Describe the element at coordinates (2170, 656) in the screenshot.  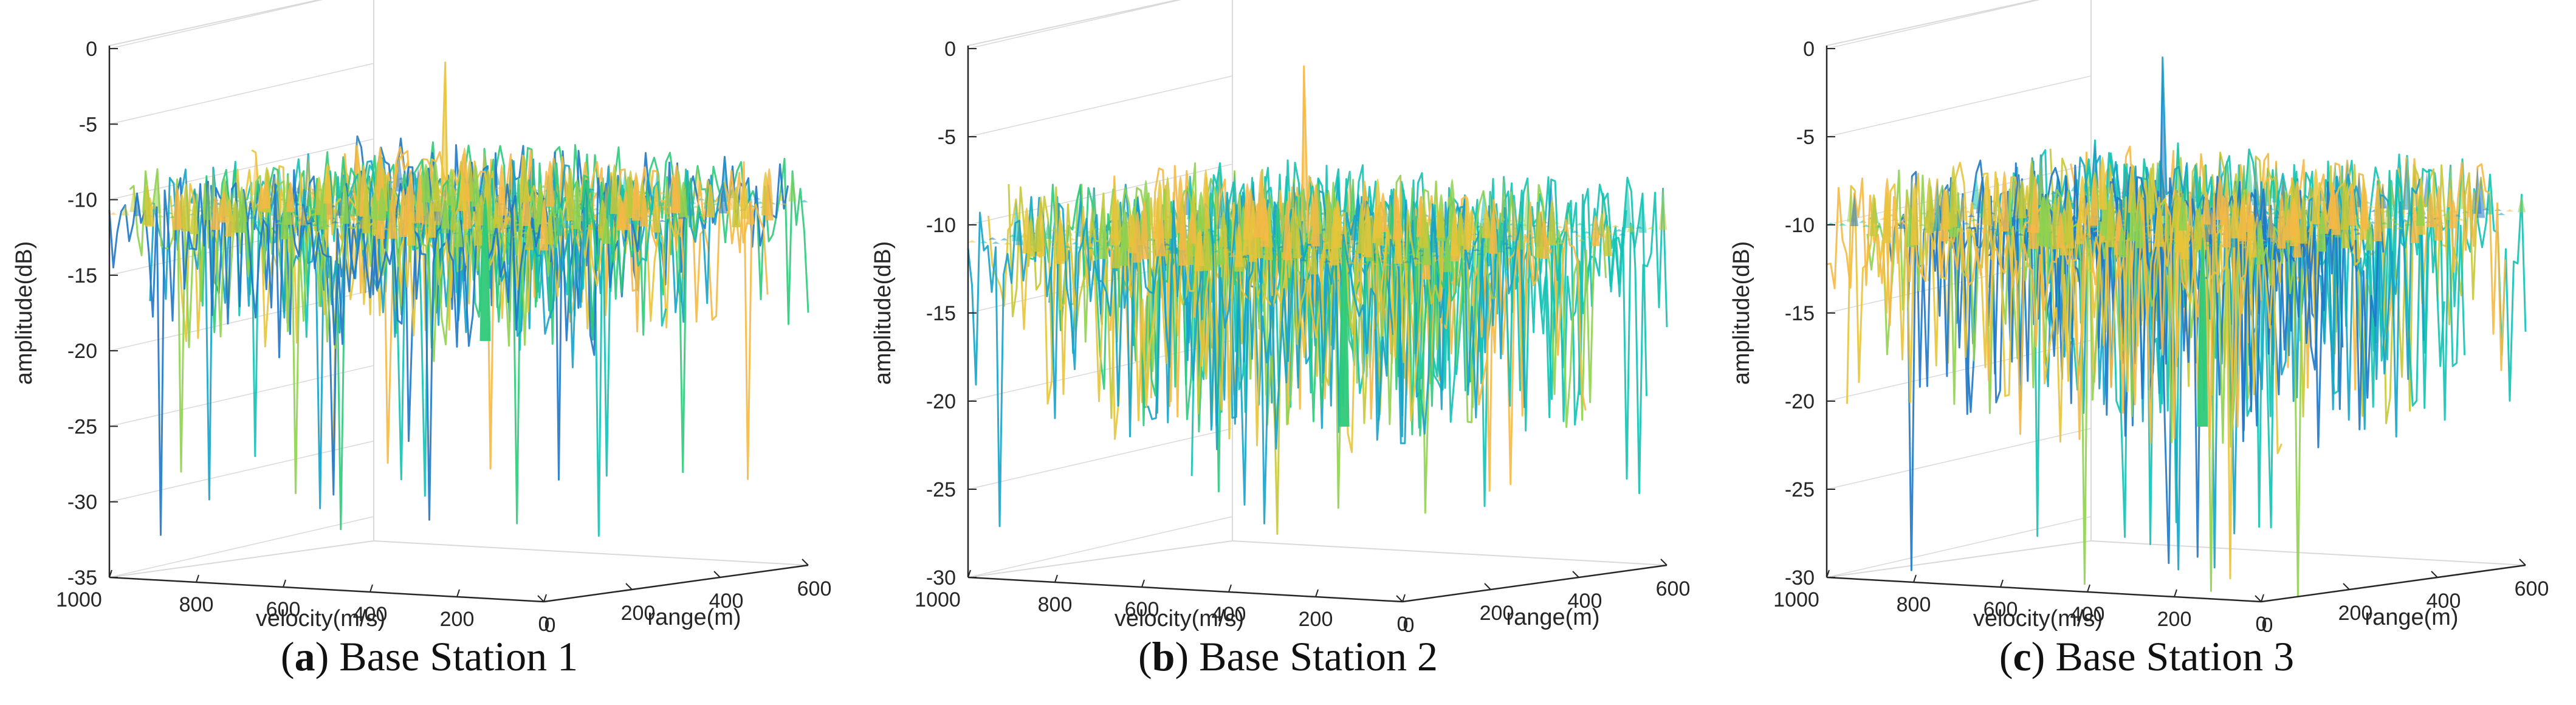
I see `caption-title: Base Station 3` at that location.